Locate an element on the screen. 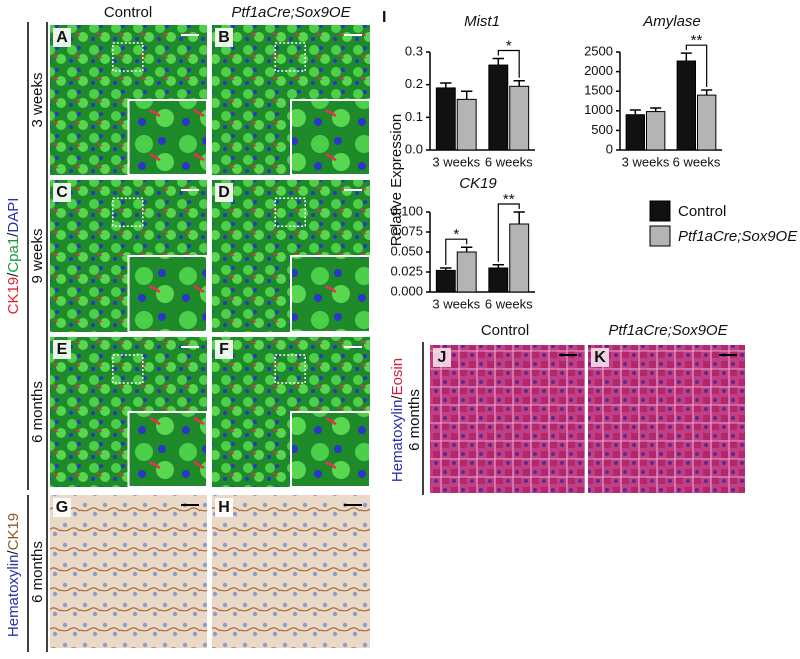 Image resolution: width=800 pixels, height=659 pixels. stain-part: Cpa1 is located at coordinates (13, 255).